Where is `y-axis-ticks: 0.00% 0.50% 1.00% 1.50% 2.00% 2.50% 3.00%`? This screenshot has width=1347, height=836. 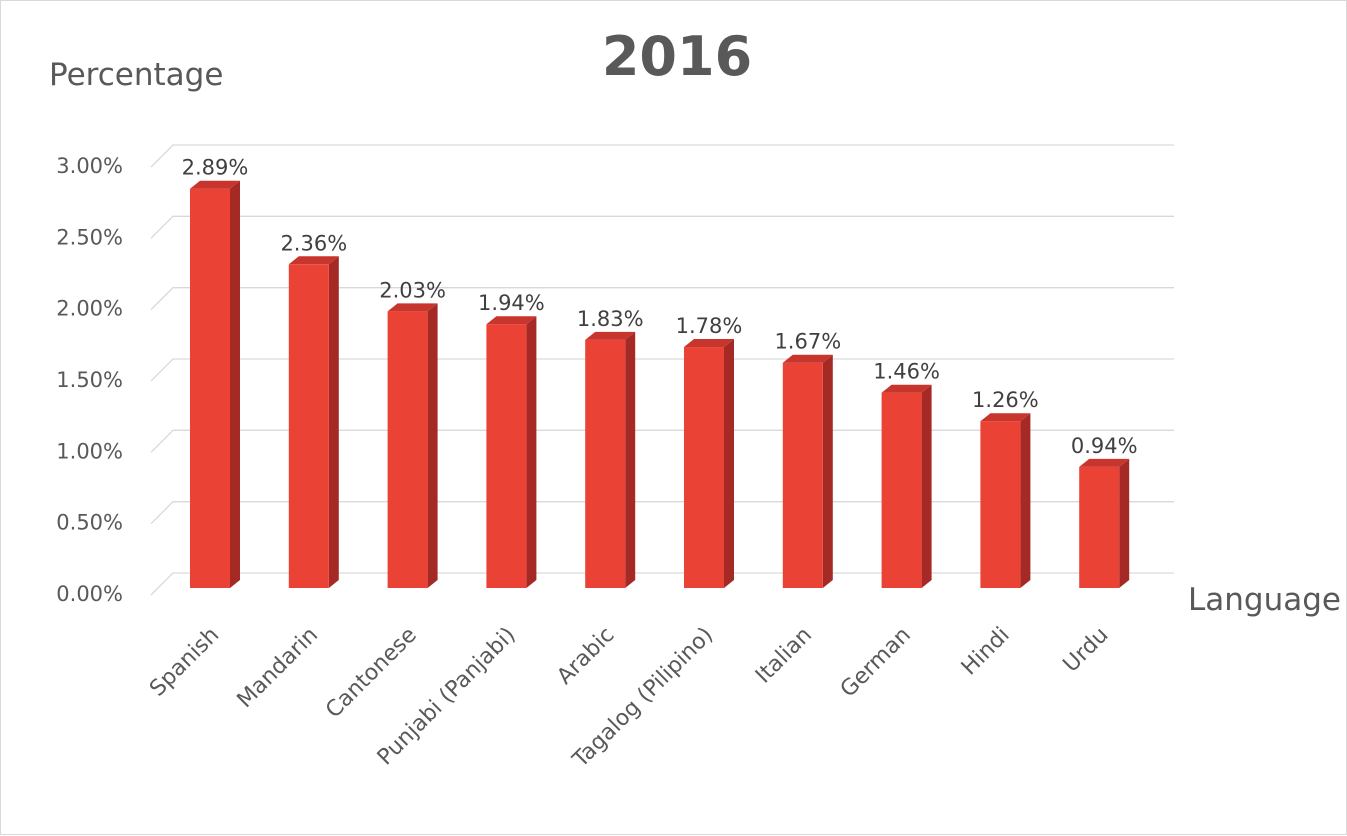
y-axis-ticks: 0.00% 0.50% 1.00% 1.50% 2.00% 2.50% 3.00% is located at coordinates (89, 380).